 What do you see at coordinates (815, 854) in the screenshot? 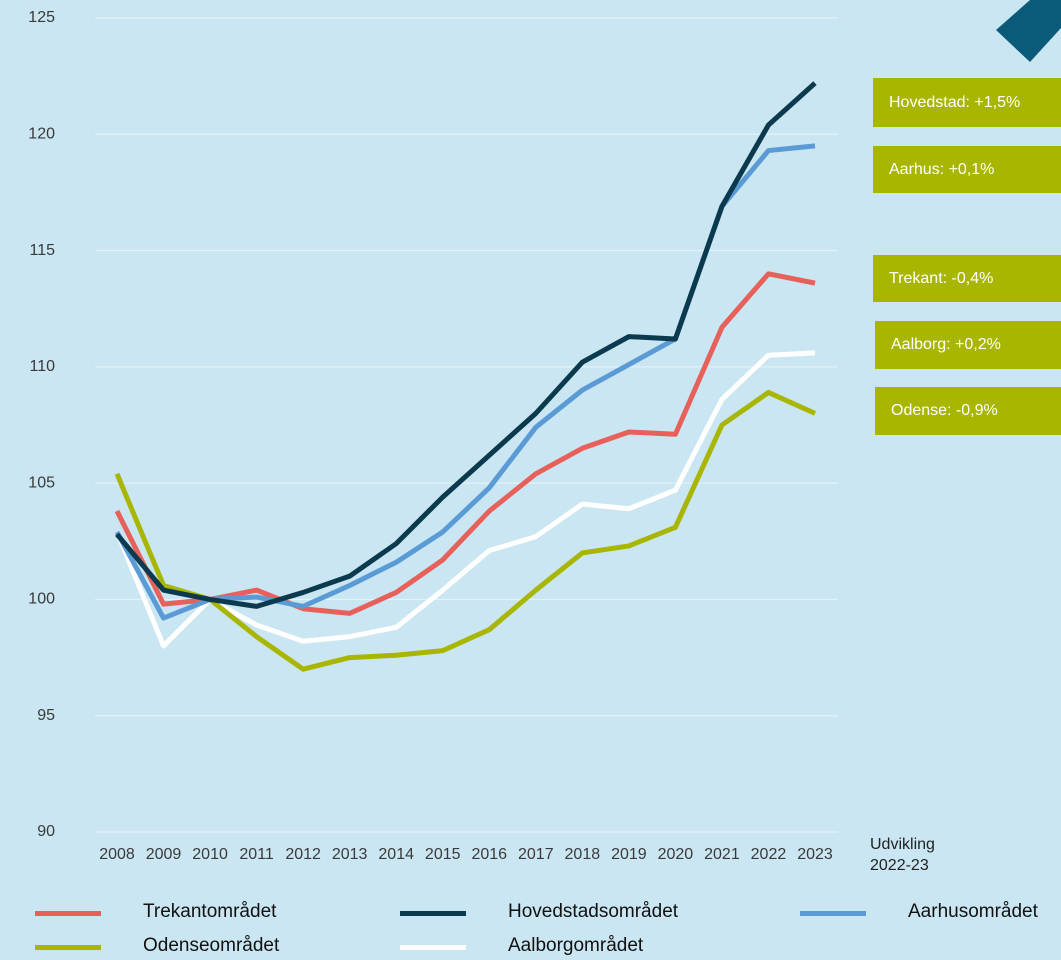
I see `x-tick-label: 2023` at bounding box center [815, 854].